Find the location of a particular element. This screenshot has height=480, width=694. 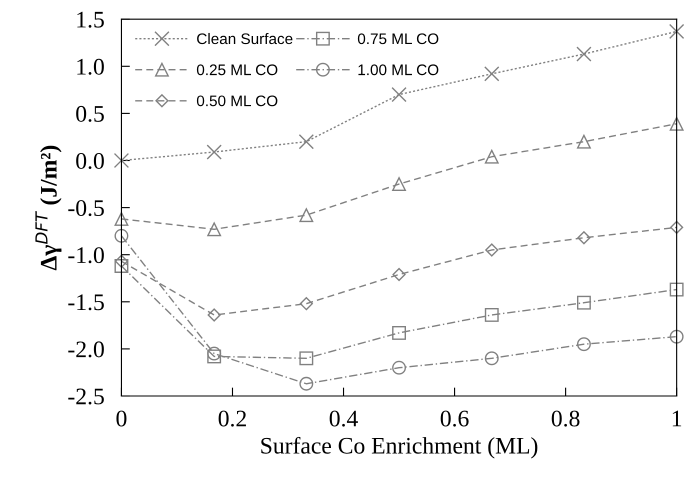

y-tick-label: -0.5 is located at coordinates (86, 208).